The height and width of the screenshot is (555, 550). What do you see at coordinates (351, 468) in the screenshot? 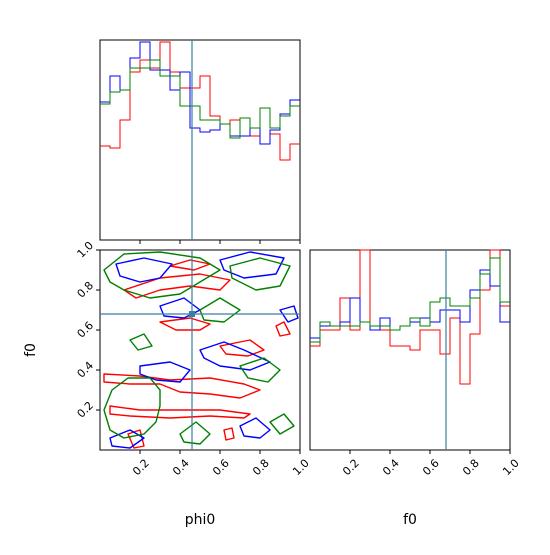
I see `f0-hist-xtick-label-0: 0.2` at bounding box center [351, 468].